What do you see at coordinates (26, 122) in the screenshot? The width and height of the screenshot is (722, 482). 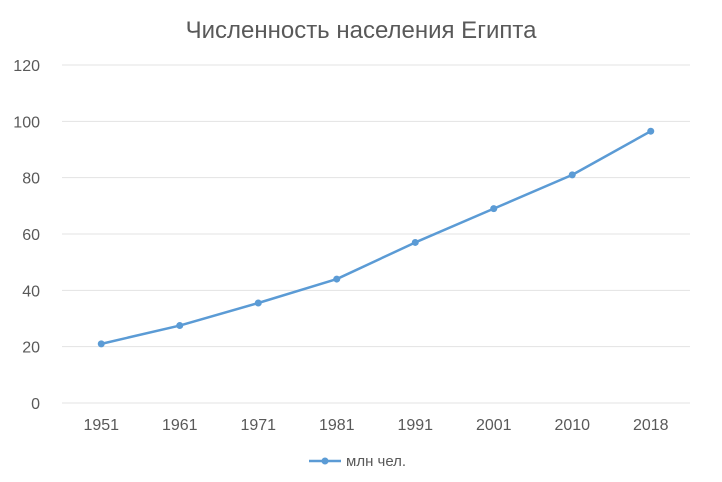 I see `y-tick-label: 100` at bounding box center [26, 122].